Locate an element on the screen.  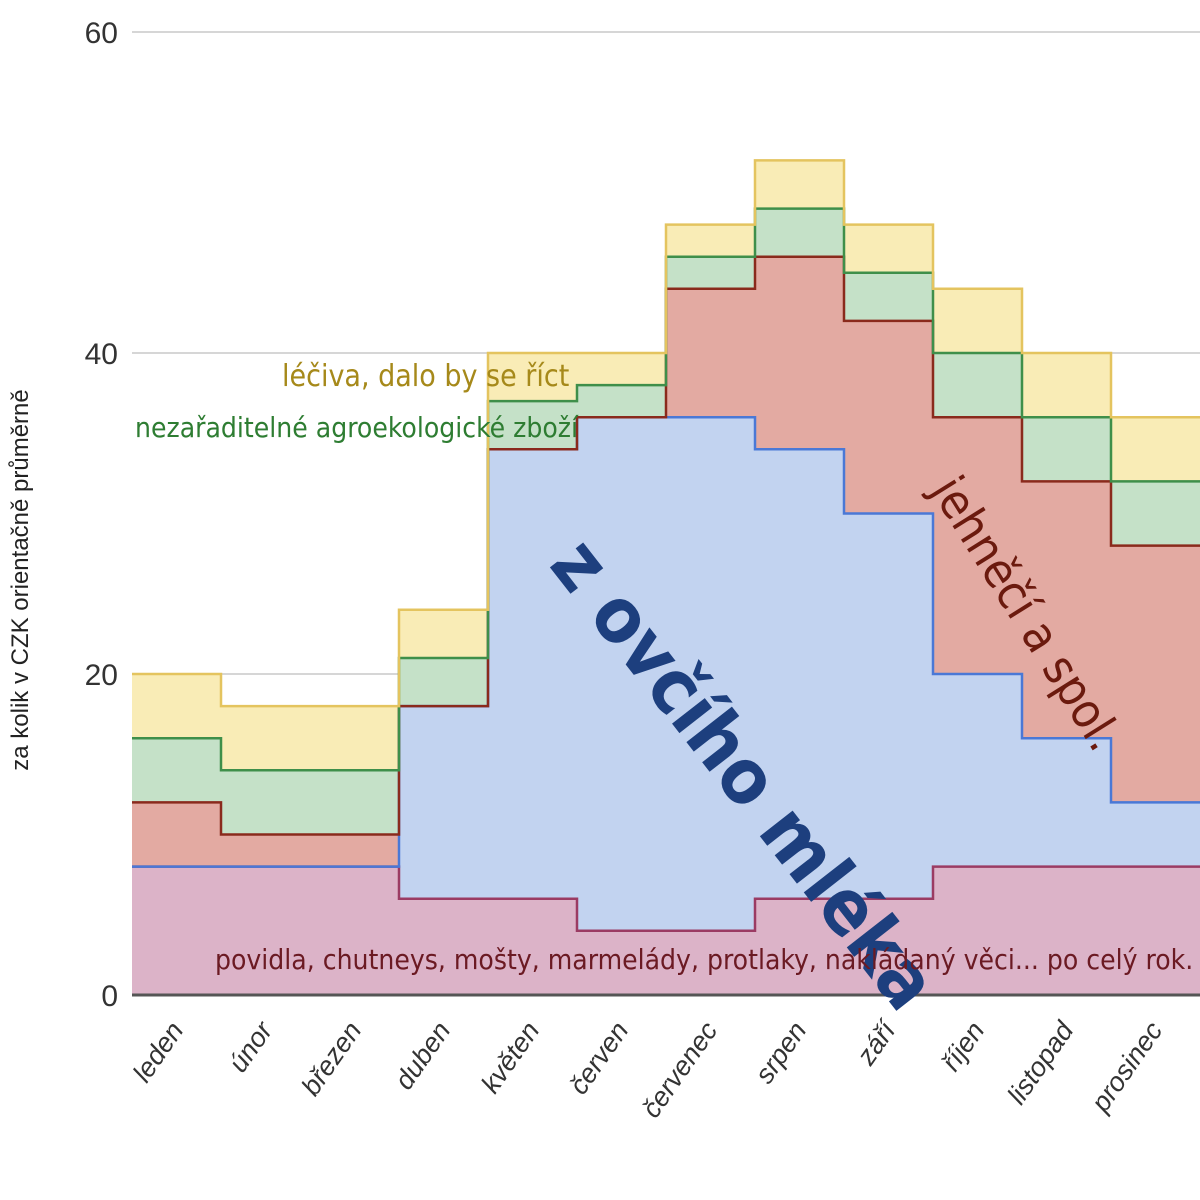
x-tick-0: leden is located at coordinates (158, 1051).